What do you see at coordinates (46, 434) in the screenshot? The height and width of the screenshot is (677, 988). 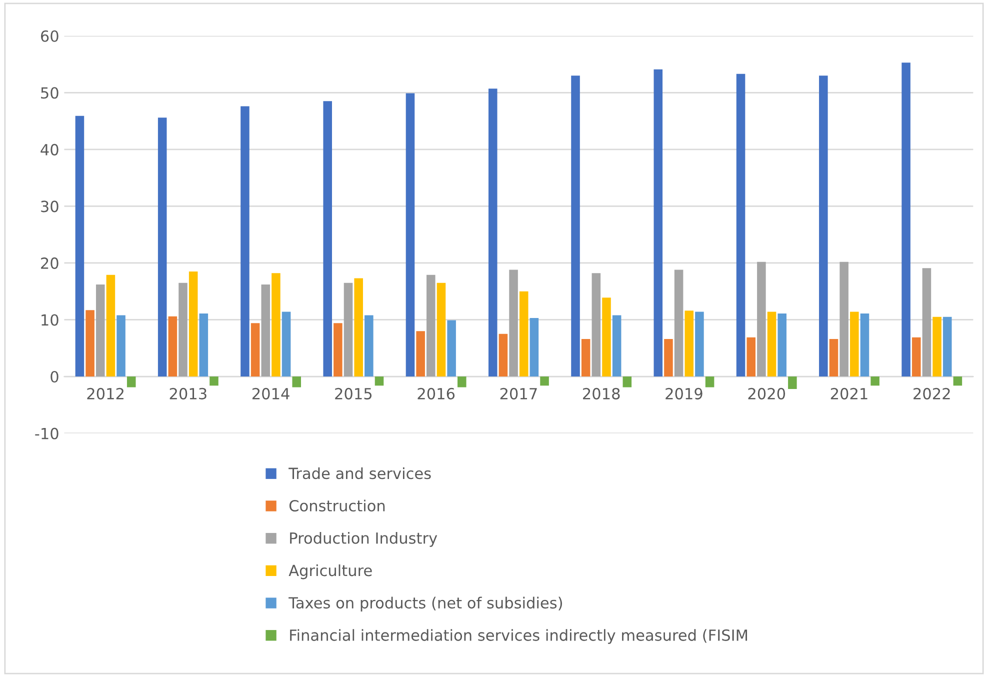 I see `y-tick-label: -10` at bounding box center [46, 434].